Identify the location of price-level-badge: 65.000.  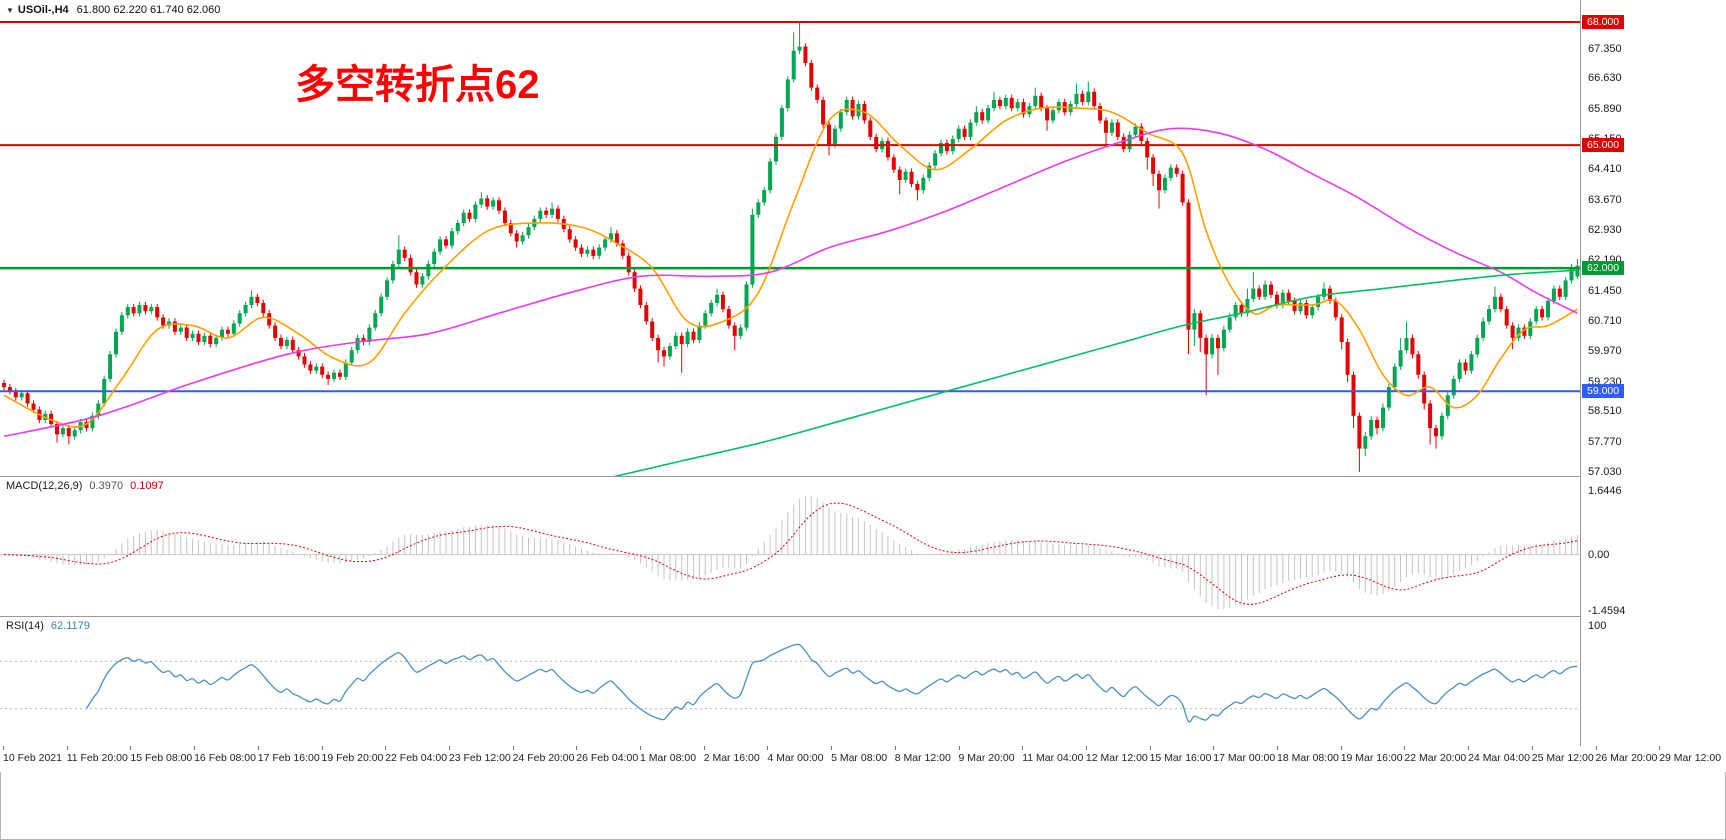
(1603, 145).